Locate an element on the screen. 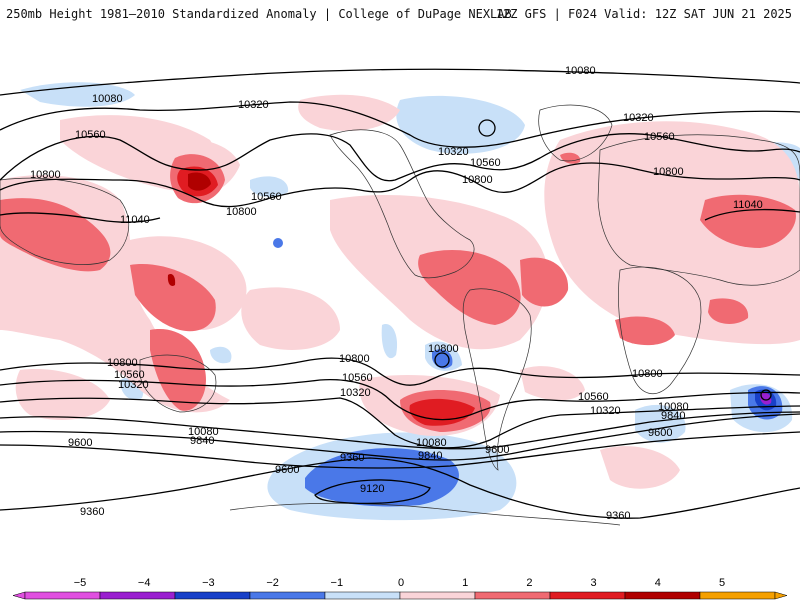 This screenshot has width=800, height=604. colorbar-canvas: −5 −4 −3 −2 −1 0 1 2 3 4 5 is located at coordinates (400, 588).